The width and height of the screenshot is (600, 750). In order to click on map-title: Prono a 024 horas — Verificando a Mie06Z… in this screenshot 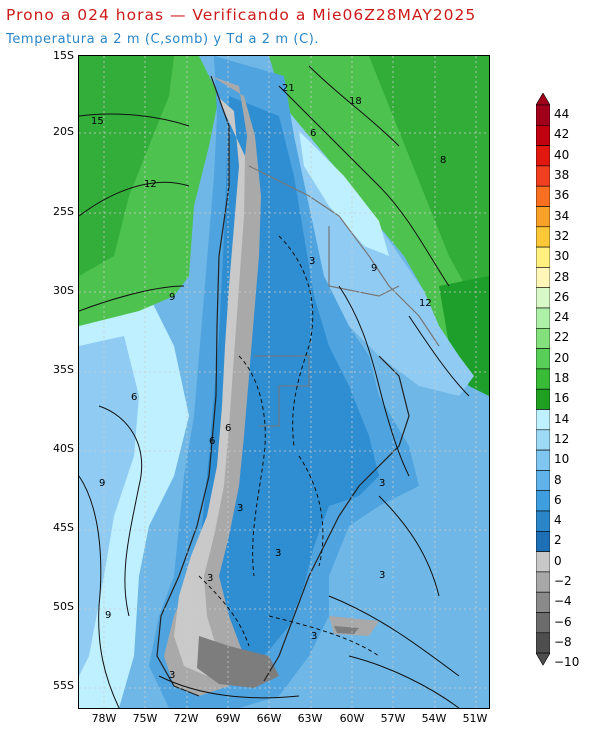, I will do `click(241, 15)`.